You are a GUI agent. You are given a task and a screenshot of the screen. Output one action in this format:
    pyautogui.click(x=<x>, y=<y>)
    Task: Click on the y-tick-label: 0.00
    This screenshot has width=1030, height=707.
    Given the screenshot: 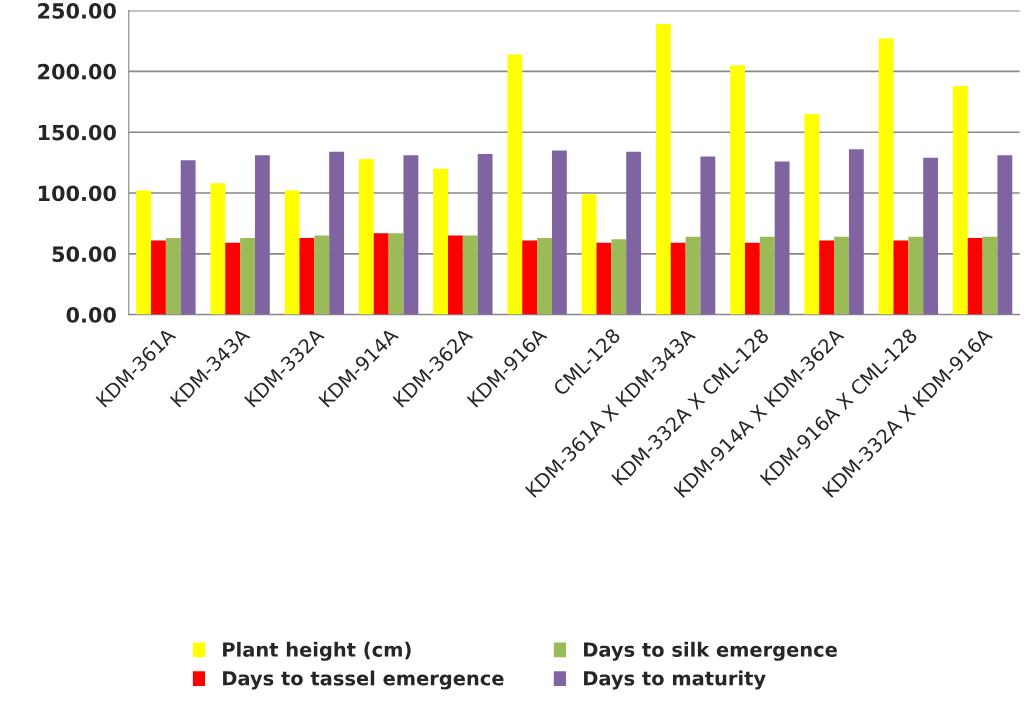 What is the action you would take?
    pyautogui.click(x=91, y=315)
    